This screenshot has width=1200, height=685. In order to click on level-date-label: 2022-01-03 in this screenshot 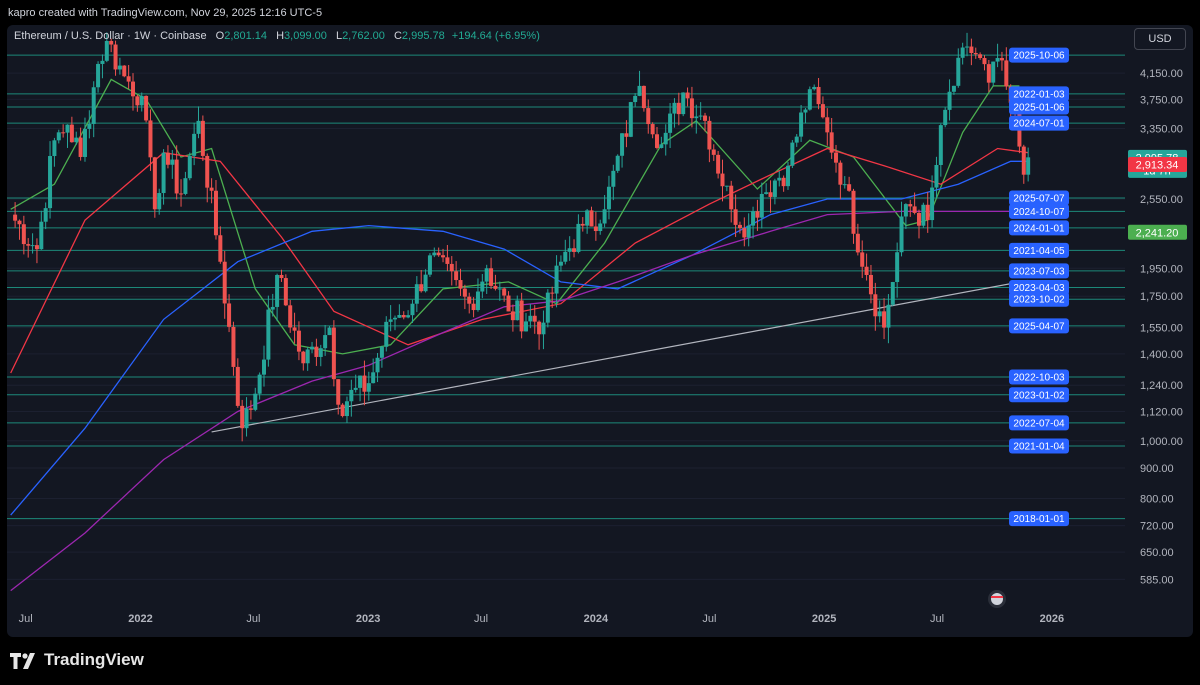, I will do `click(1039, 94)`.